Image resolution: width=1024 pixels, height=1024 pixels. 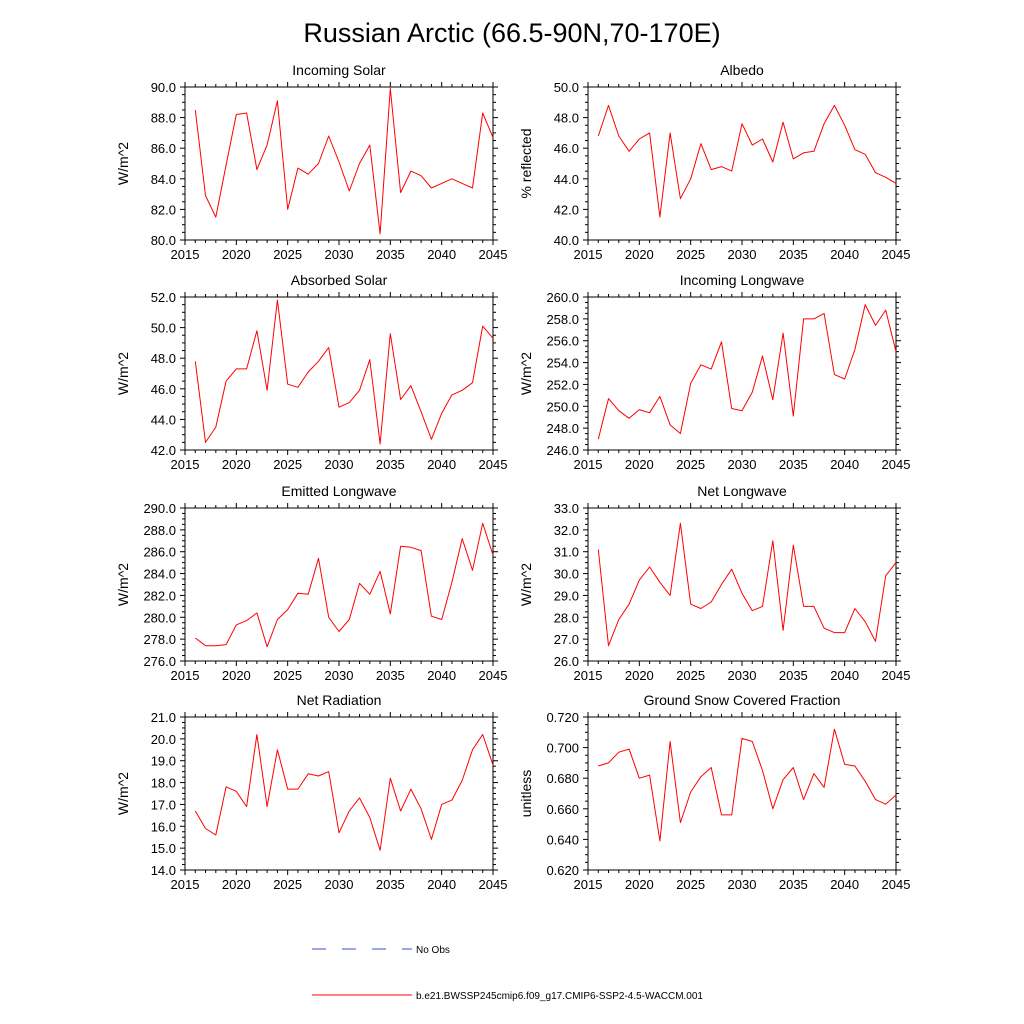 I want to click on y-tick-label: 260.0, so click(x=562, y=297).